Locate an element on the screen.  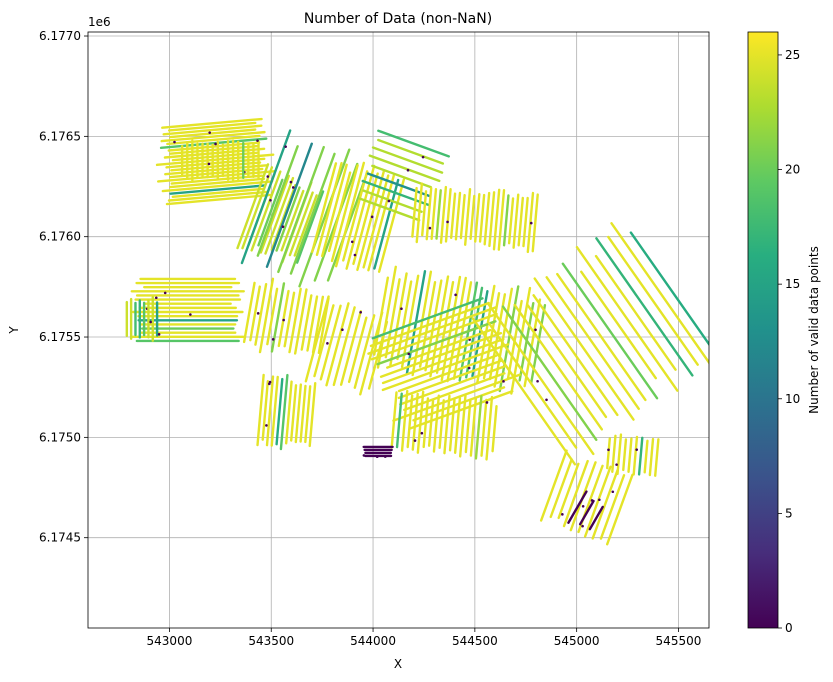
x-tick-label: 545500 is located at coordinates (679, 641).